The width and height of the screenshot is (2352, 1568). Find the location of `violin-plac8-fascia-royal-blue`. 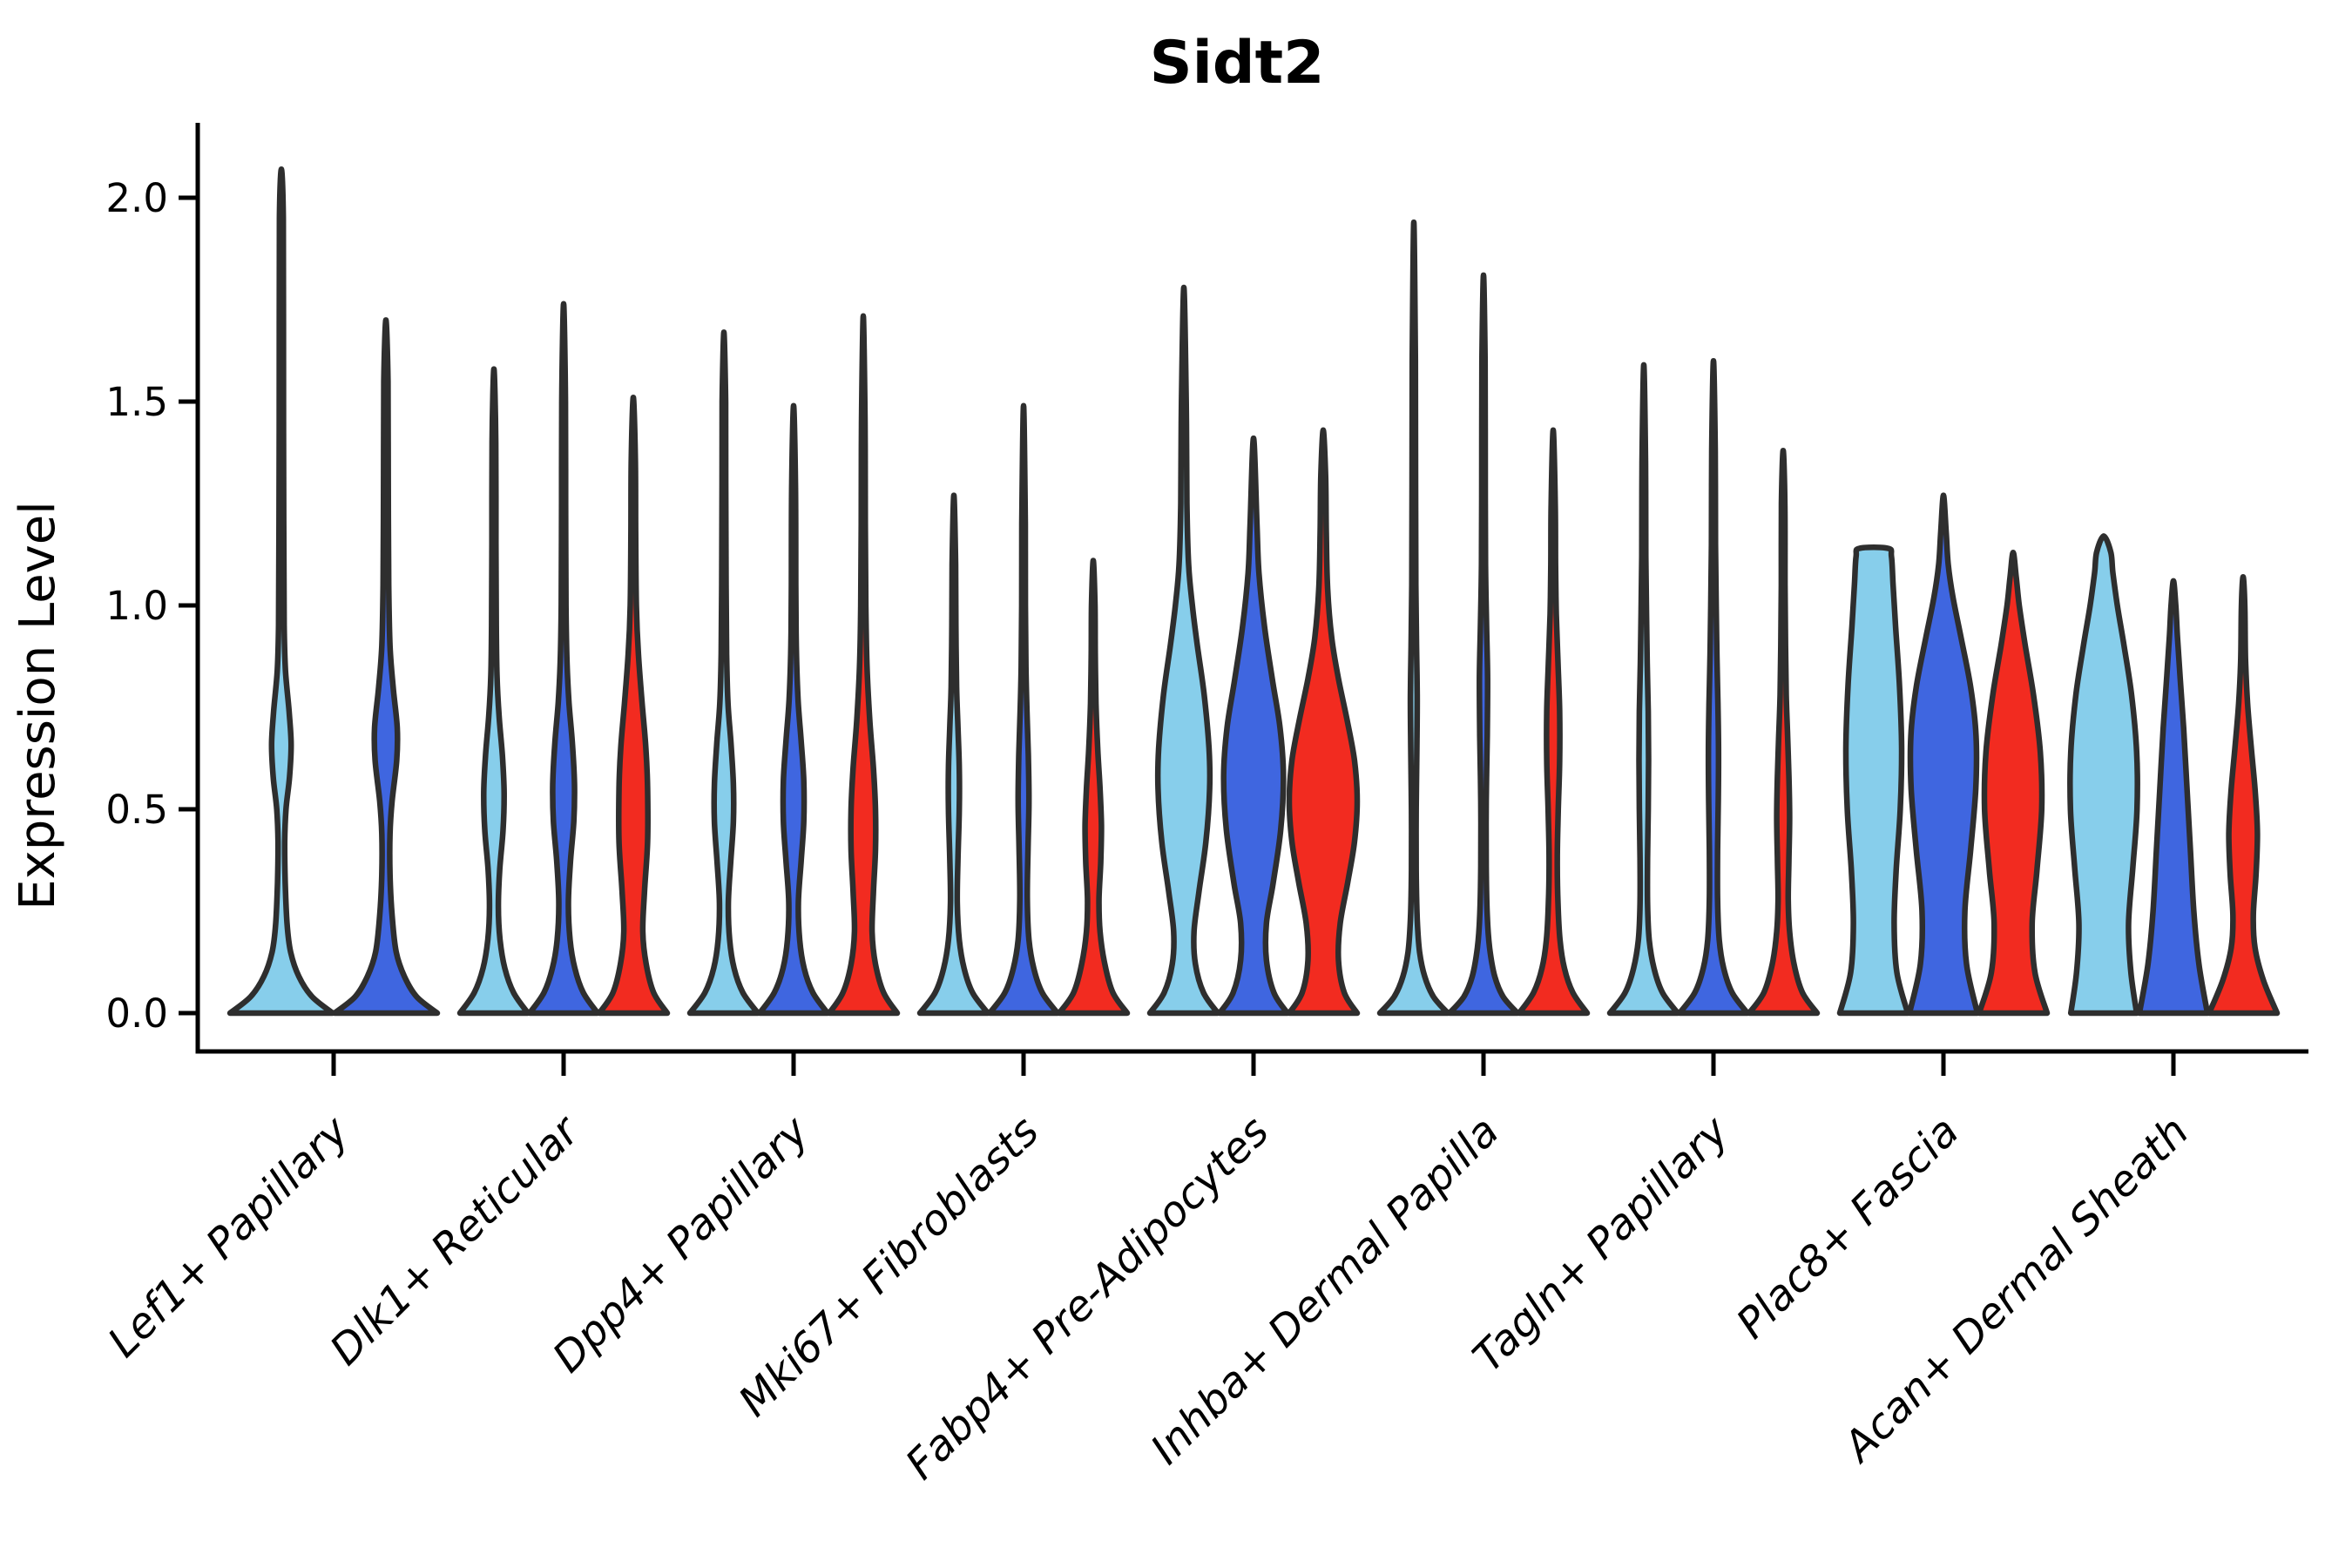

violin-plac8-fascia-royal-blue is located at coordinates (1943, 754).